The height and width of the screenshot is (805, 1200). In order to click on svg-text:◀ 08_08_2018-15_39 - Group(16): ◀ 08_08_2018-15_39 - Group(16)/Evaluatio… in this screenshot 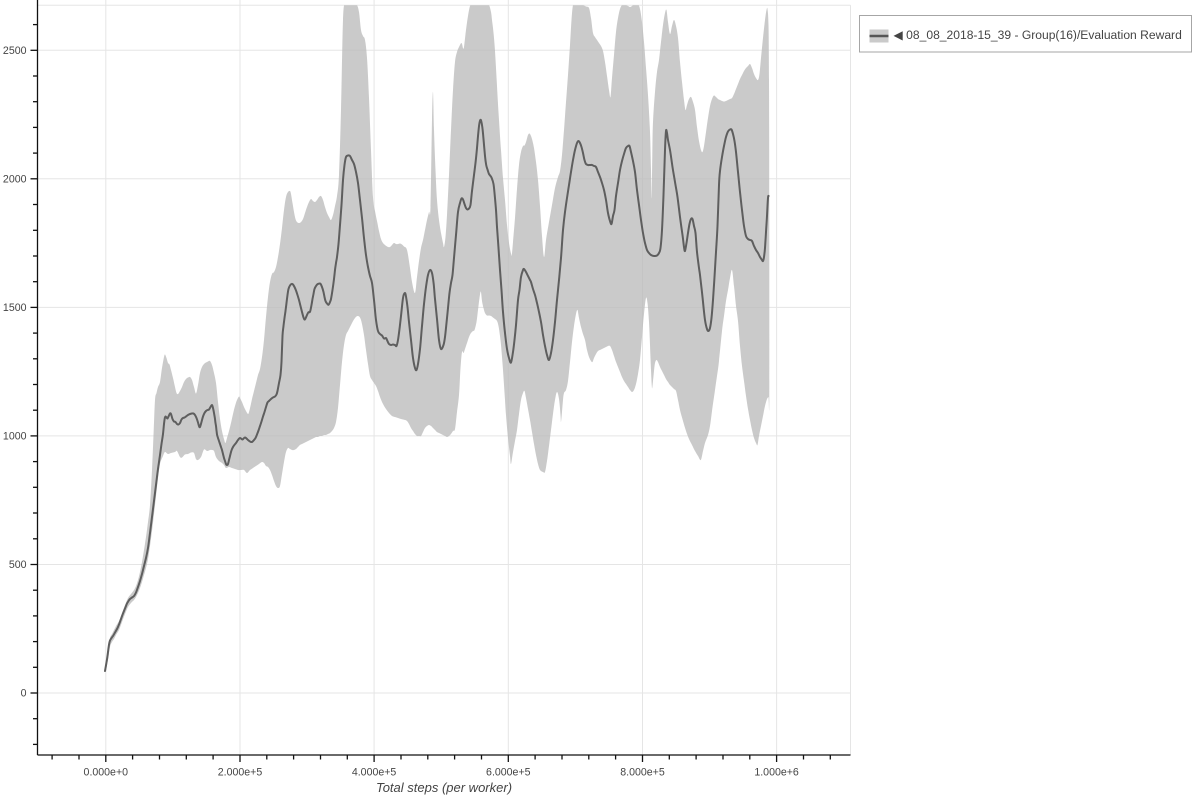, I will do `click(1038, 35)`.